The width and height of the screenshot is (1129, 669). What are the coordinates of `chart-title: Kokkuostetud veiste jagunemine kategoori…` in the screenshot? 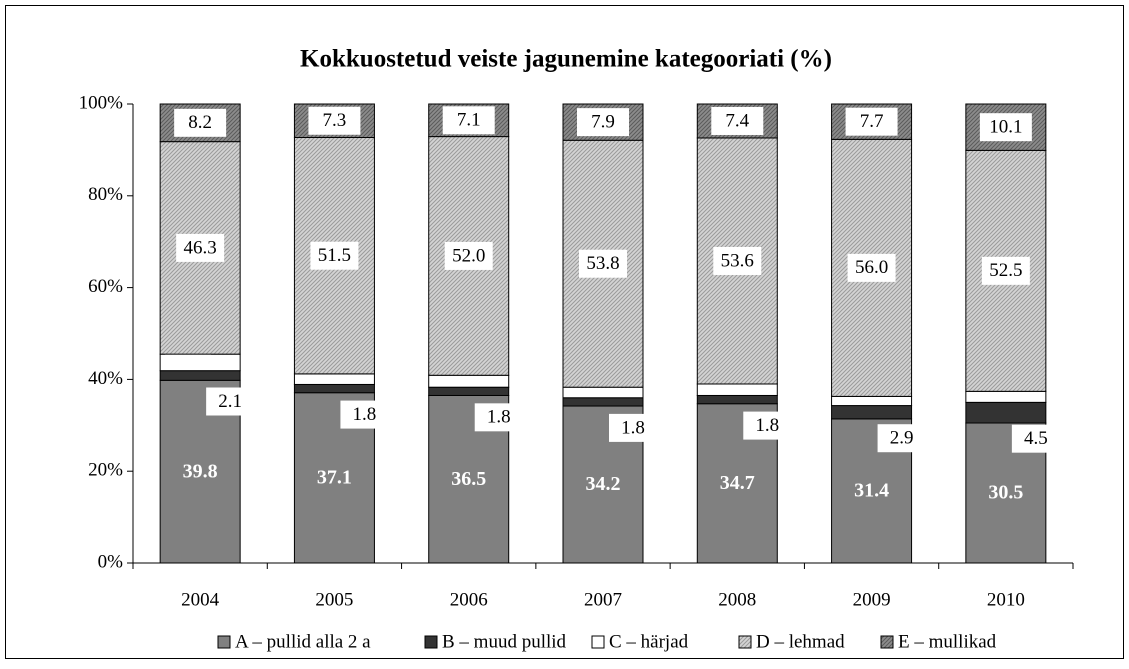 It's located at (566, 59).